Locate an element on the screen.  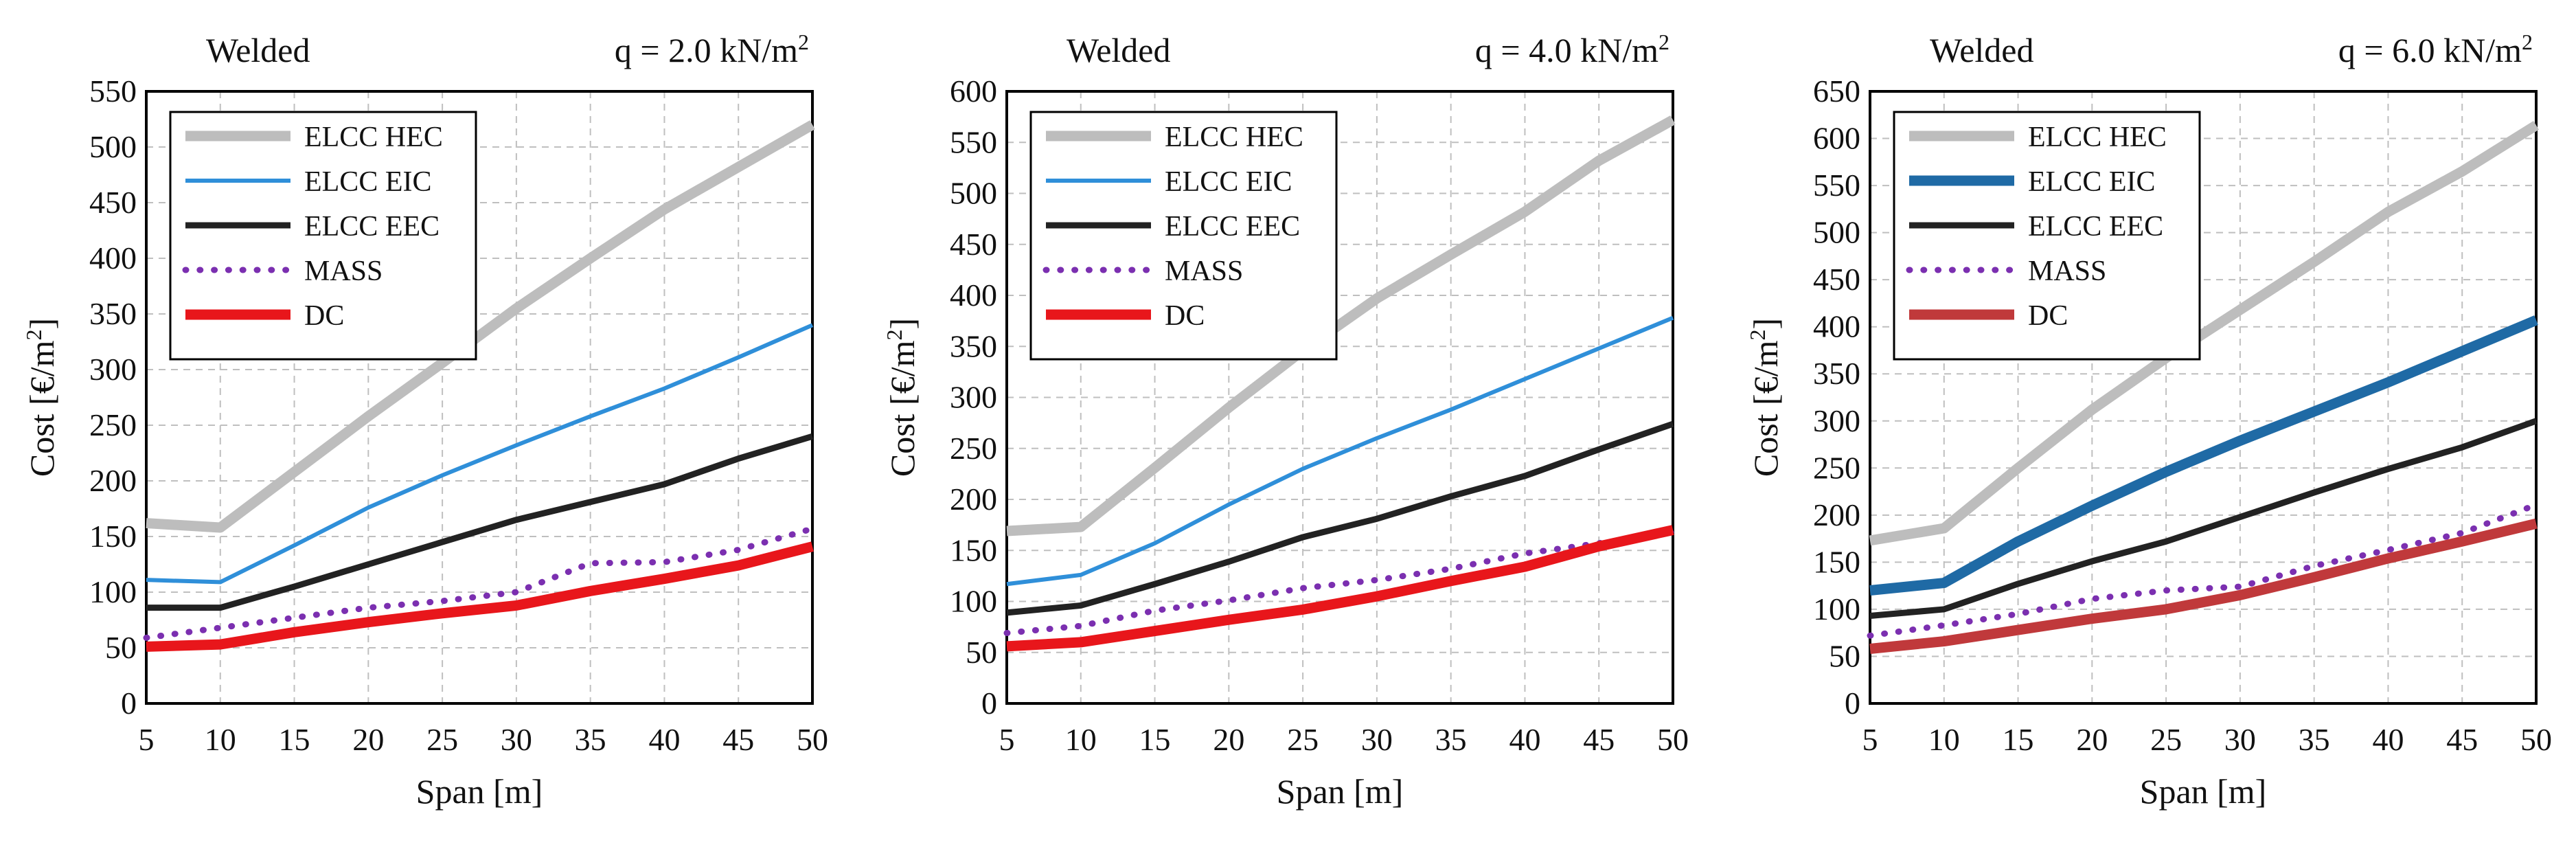
panel-header-load: q = 4.0 kN/m2 is located at coordinates (1572, 49).